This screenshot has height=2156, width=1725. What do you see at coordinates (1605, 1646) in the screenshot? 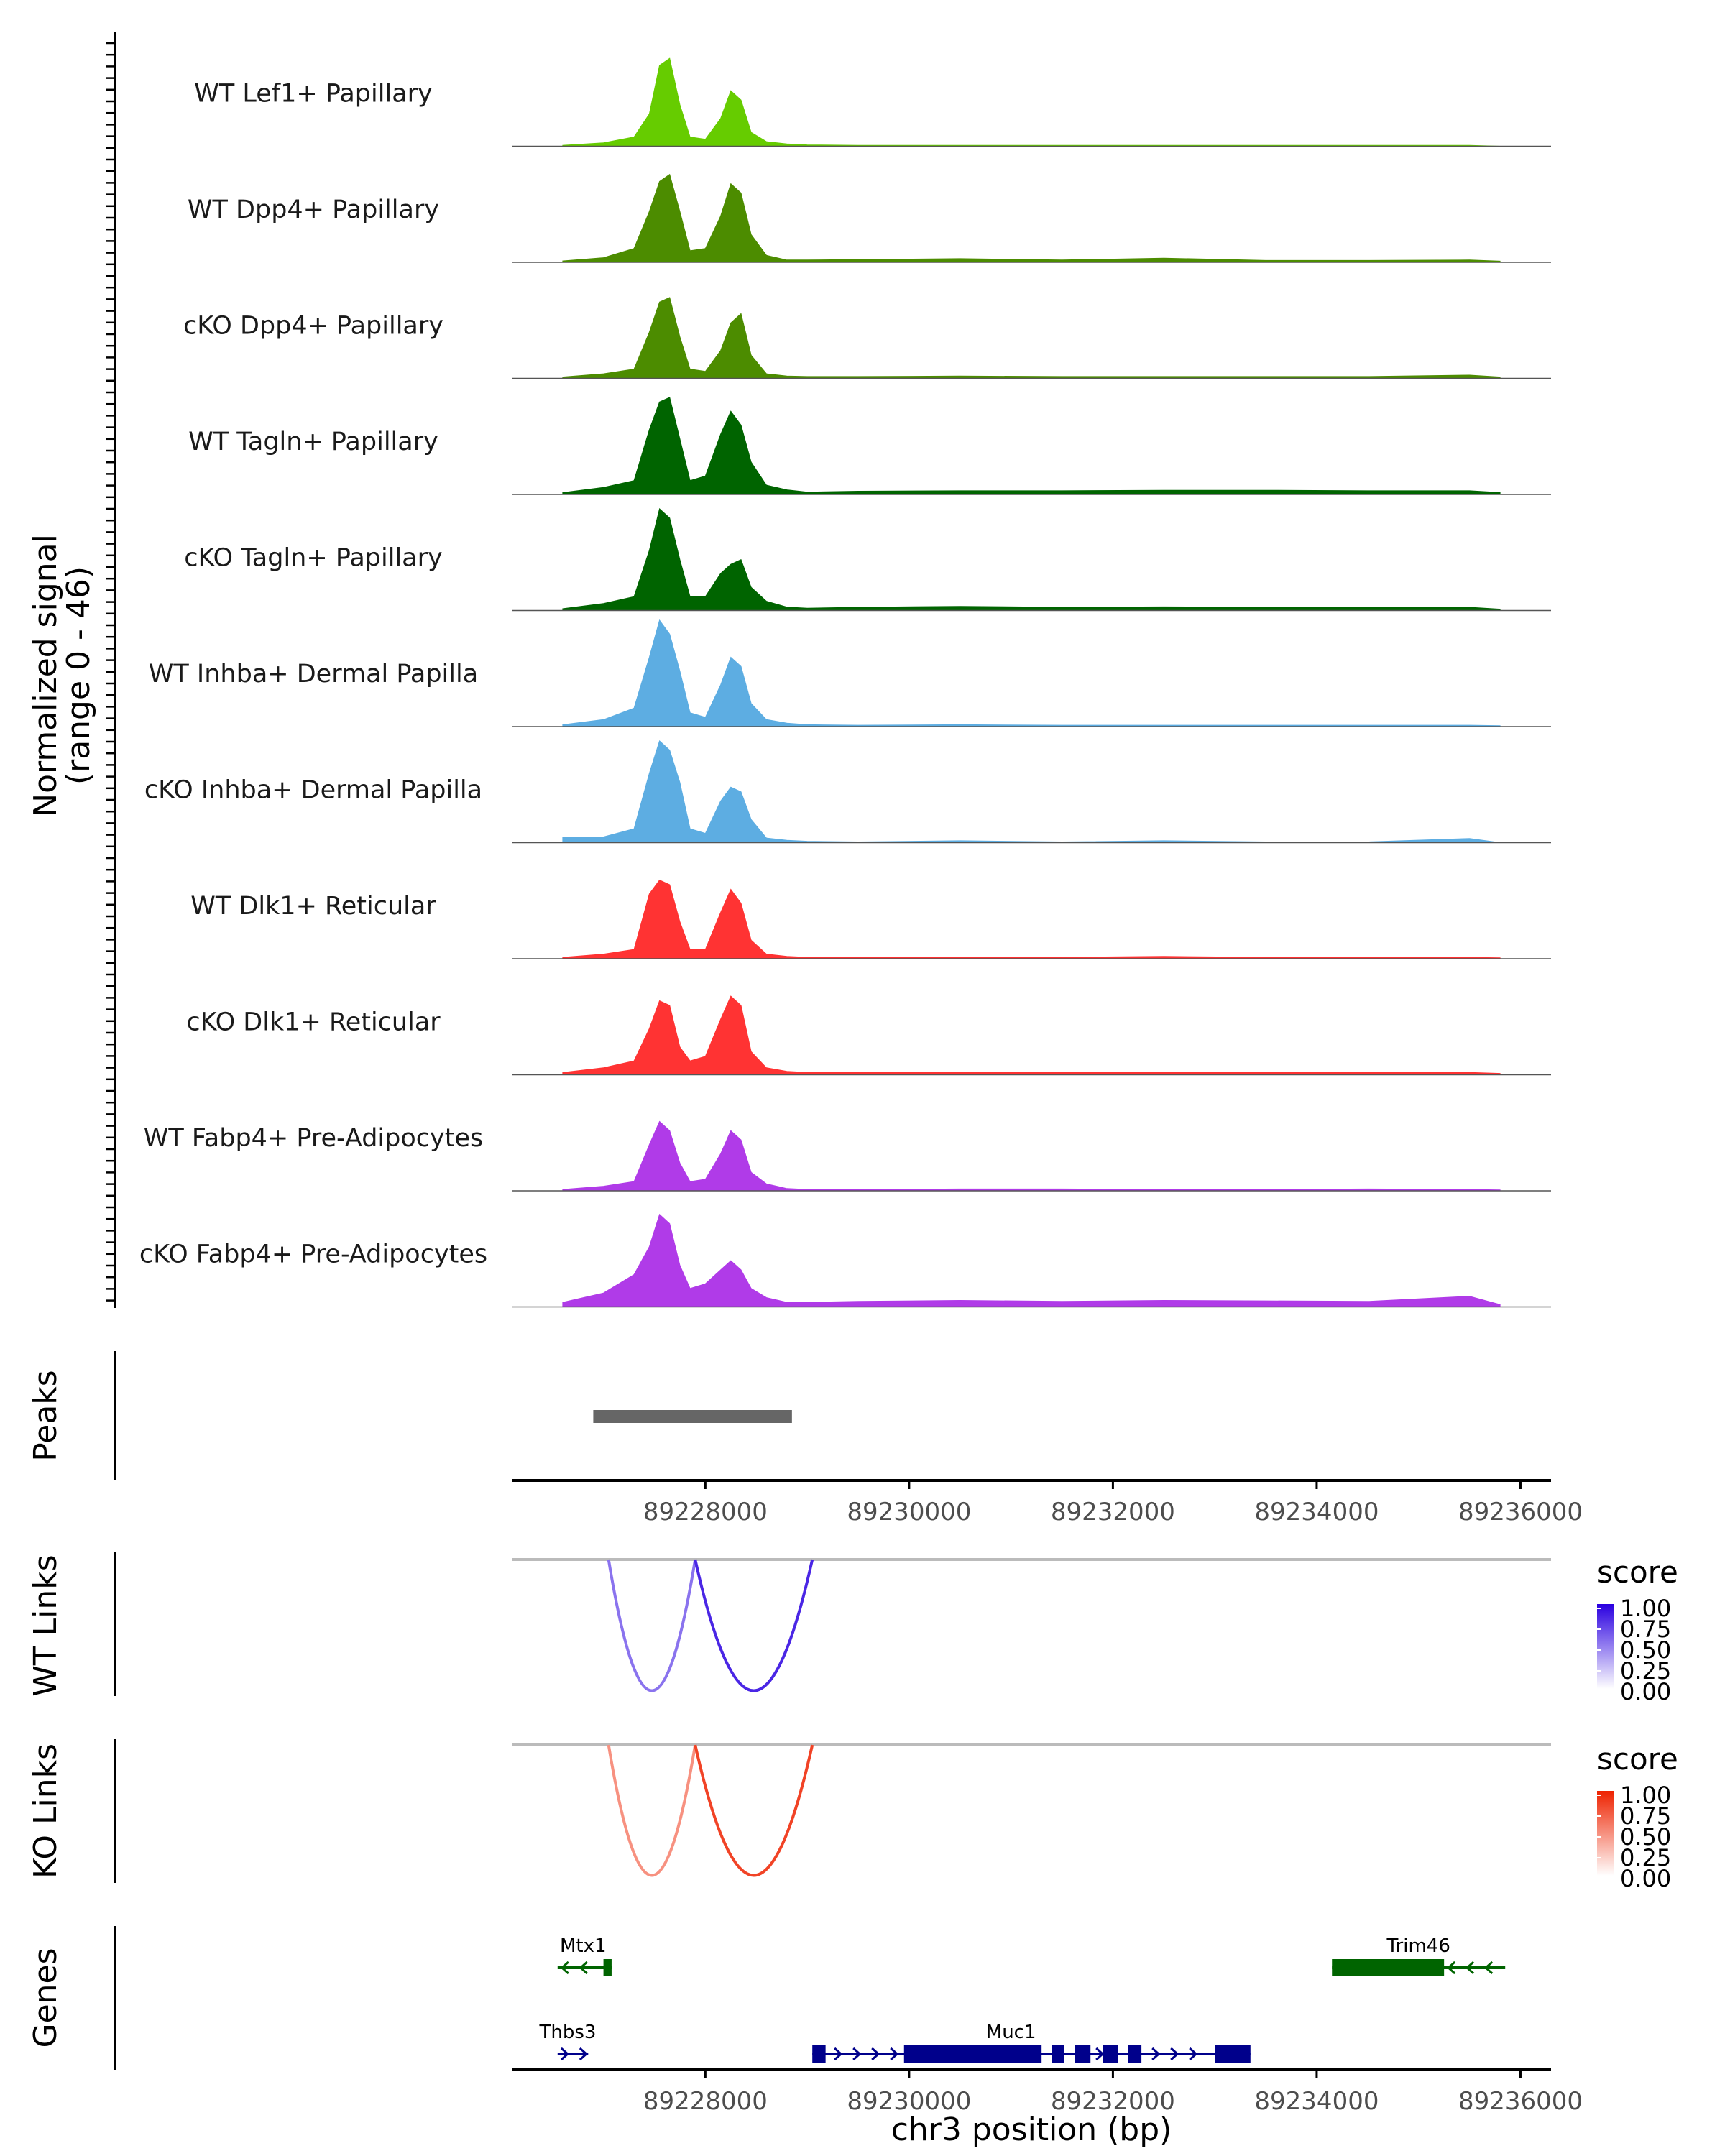
I see `wt-legend-colorbar` at bounding box center [1605, 1646].